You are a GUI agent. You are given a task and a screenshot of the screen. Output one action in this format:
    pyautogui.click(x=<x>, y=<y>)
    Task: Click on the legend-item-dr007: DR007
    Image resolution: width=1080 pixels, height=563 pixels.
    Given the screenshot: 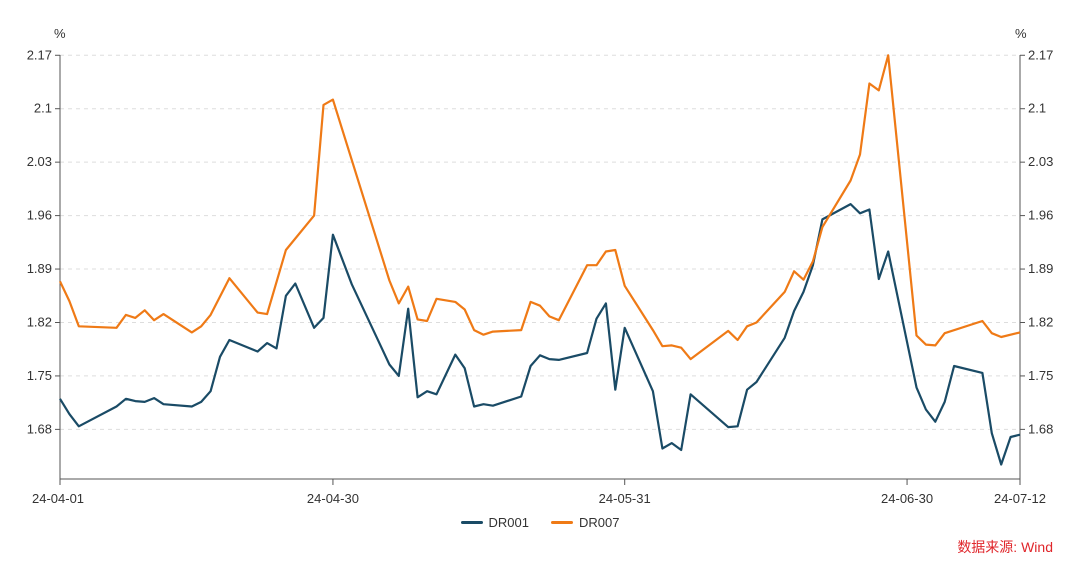 What is the action you would take?
    pyautogui.click(x=585, y=522)
    